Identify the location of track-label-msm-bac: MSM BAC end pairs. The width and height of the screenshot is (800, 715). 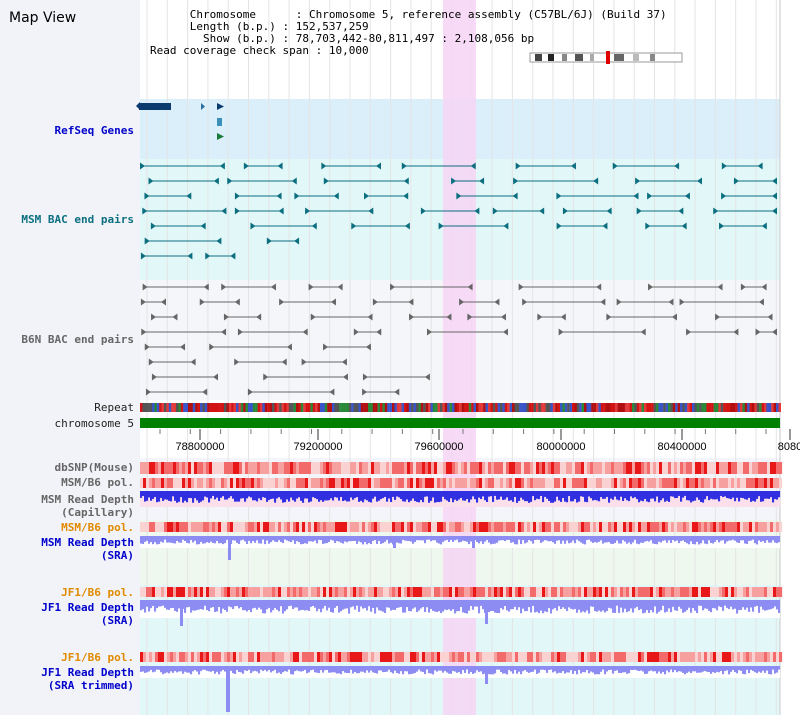
(77, 219).